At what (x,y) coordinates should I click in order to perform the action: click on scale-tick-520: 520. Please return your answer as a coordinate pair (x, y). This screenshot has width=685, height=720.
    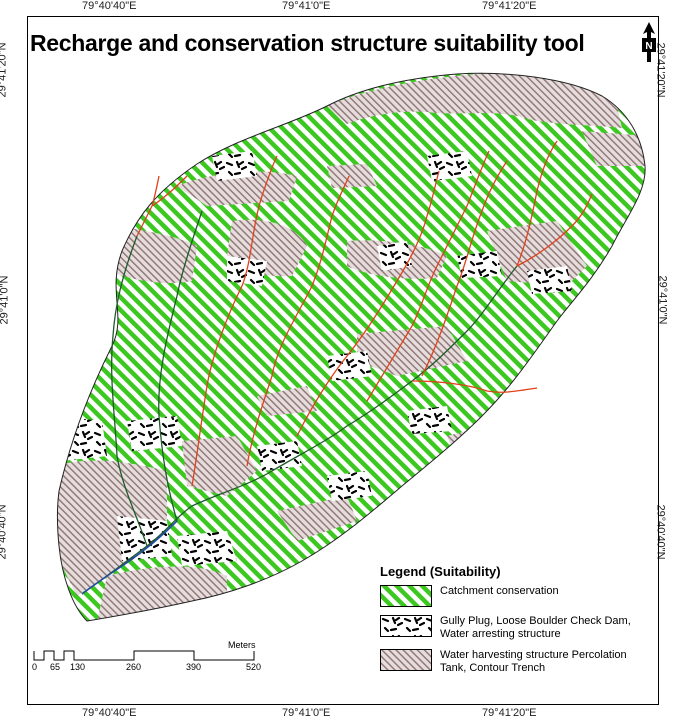
    Looking at the image, I should click on (254, 667).